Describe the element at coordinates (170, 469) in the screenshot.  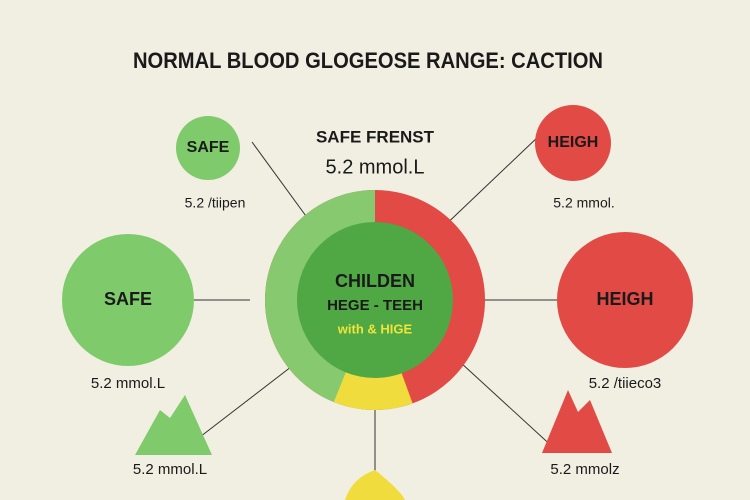
I see `peak-caption: 5.2 mmol.L` at that location.